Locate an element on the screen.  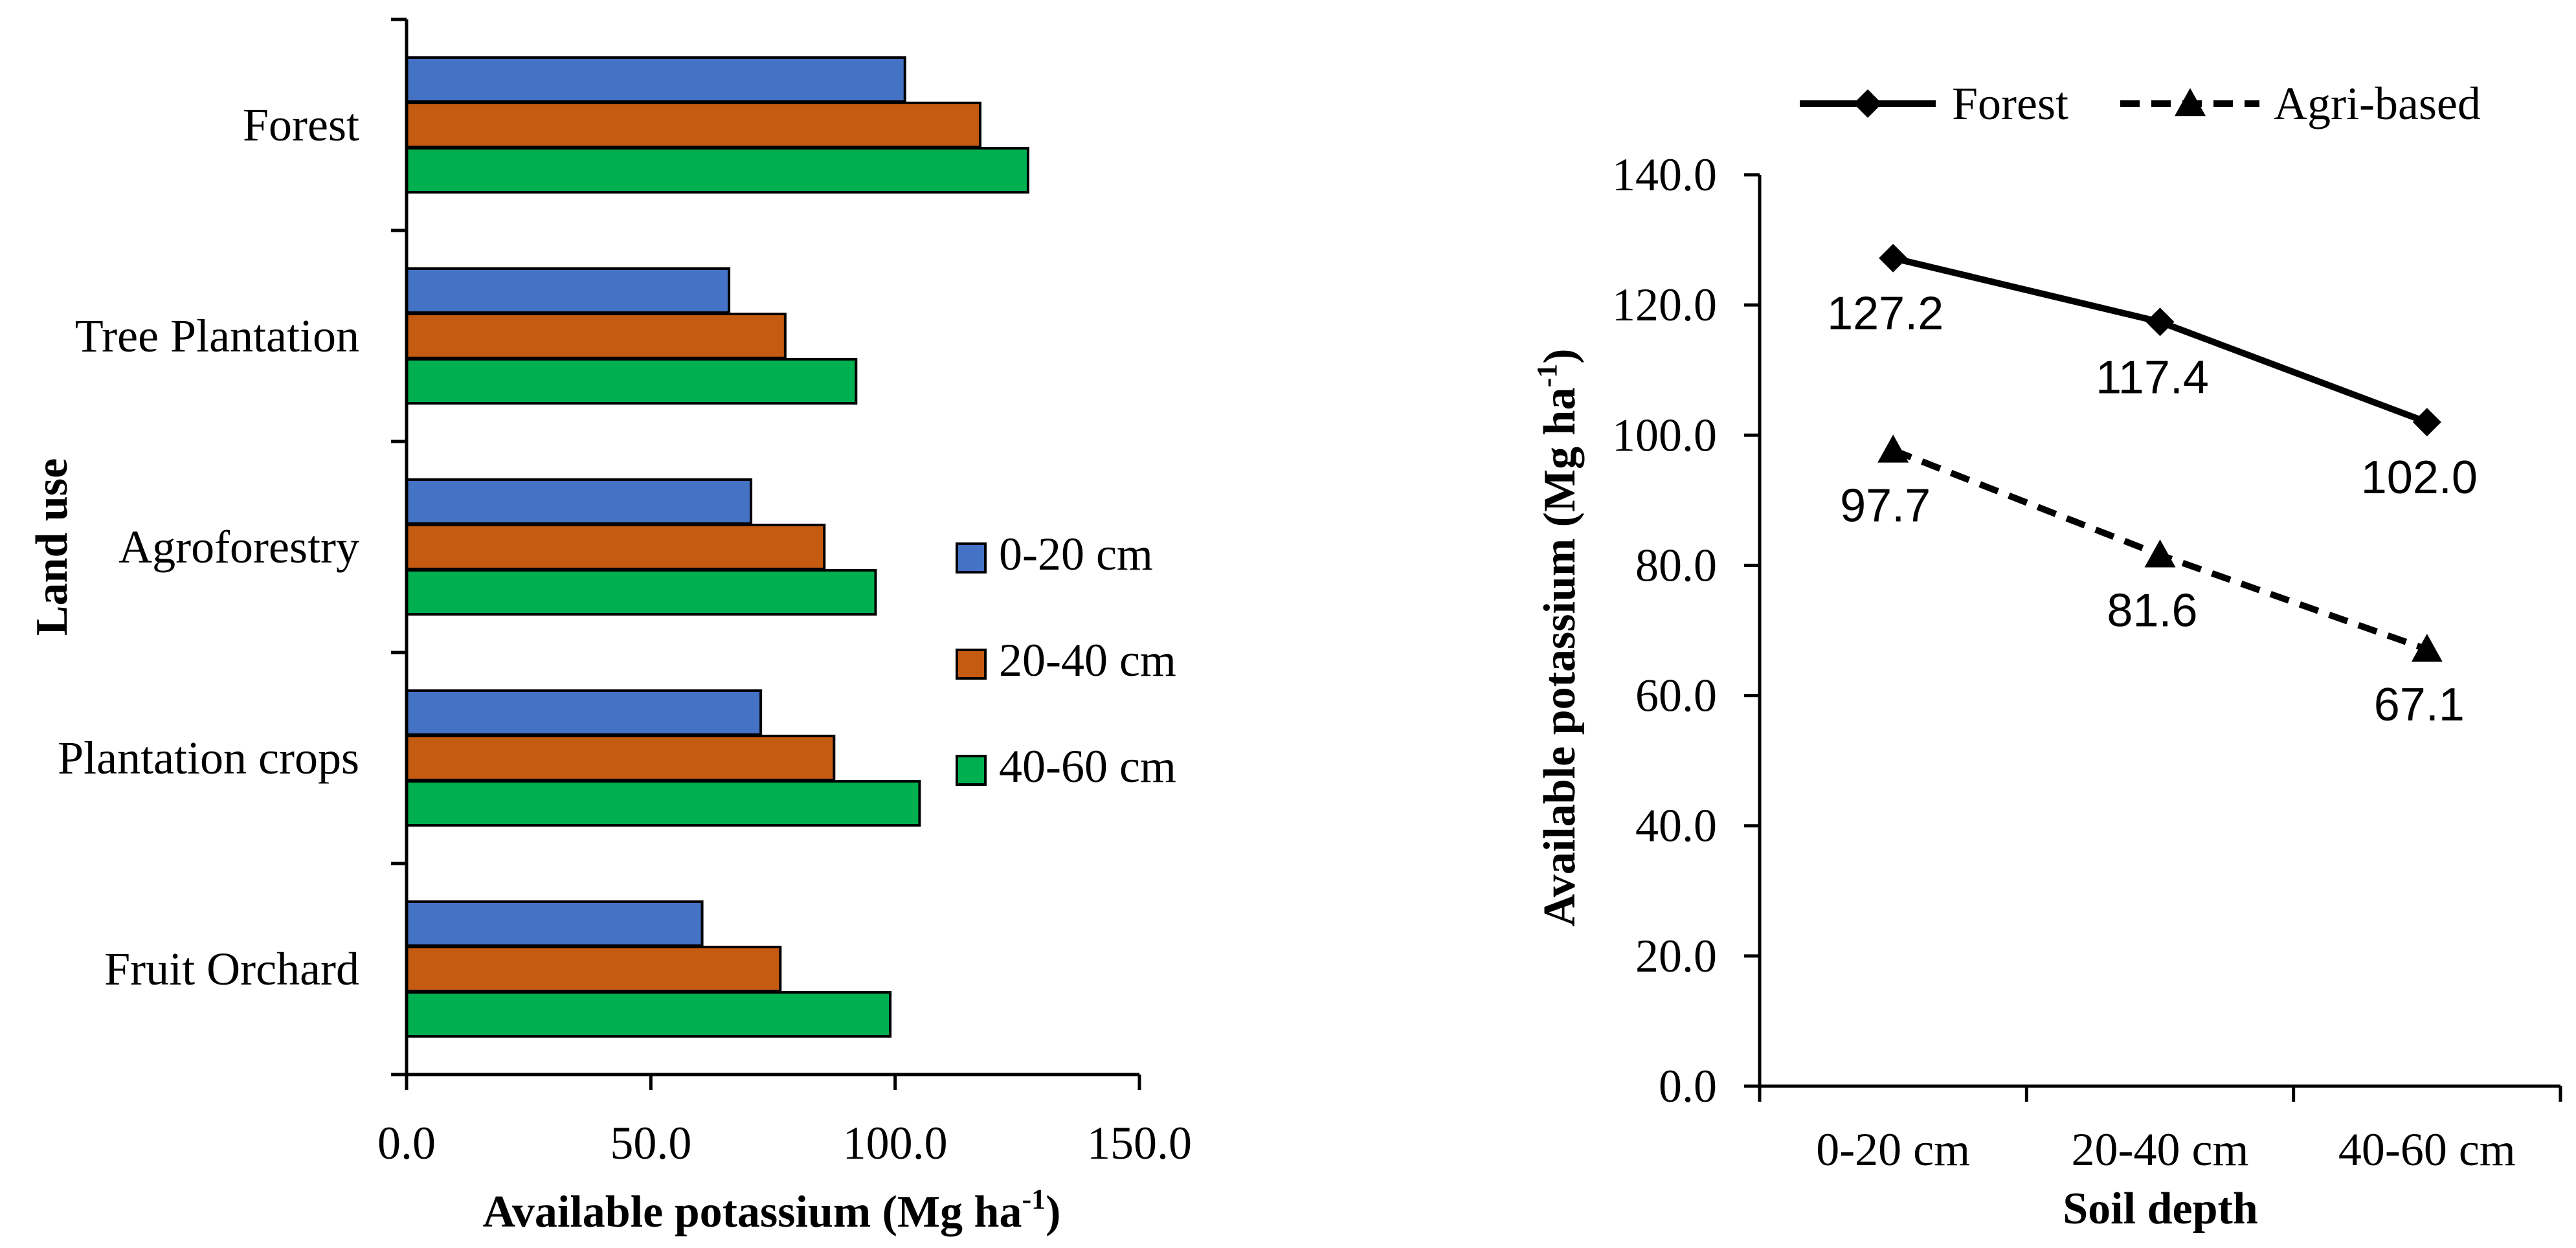
data-label: 97.7 is located at coordinates (1886, 506).